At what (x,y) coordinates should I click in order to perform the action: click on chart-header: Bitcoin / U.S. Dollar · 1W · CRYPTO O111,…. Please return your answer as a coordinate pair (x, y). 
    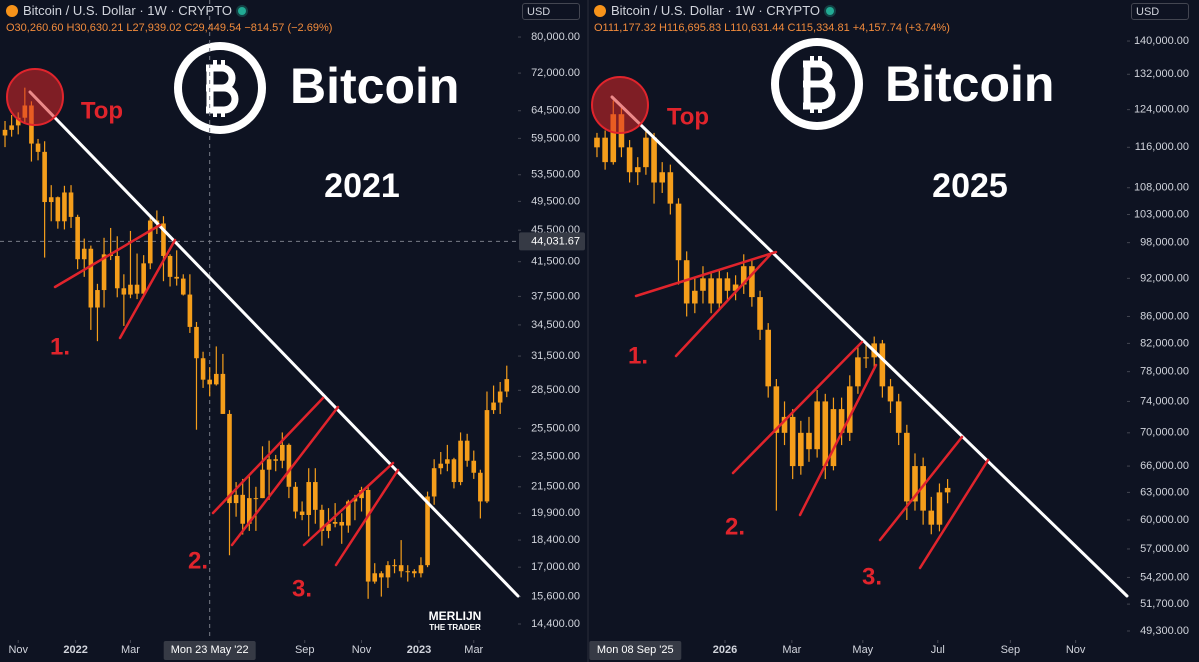
    Looking at the image, I should click on (773, 18).